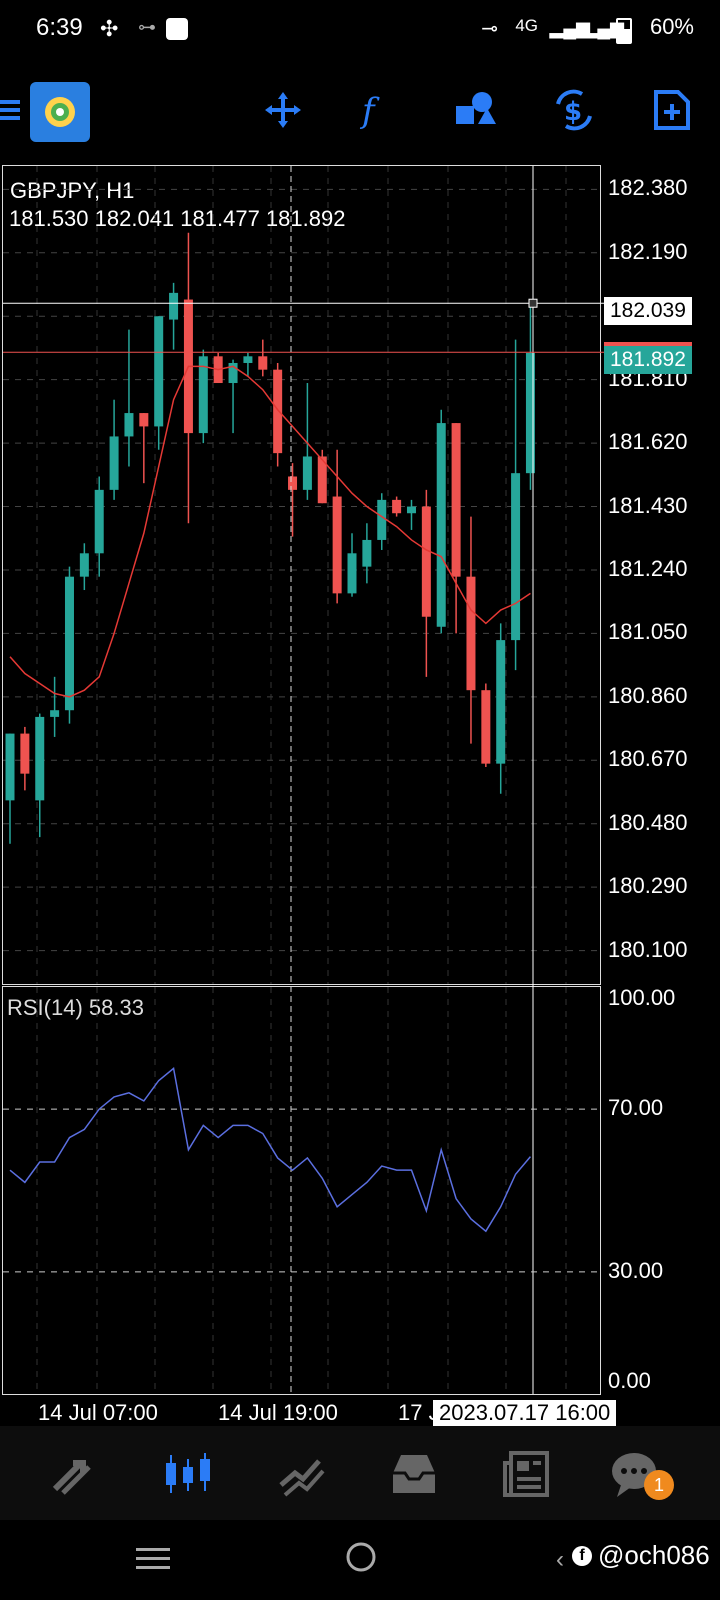  What do you see at coordinates (419, 1412) in the screenshot?
I see `time-tick-label: 17 J` at bounding box center [419, 1412].